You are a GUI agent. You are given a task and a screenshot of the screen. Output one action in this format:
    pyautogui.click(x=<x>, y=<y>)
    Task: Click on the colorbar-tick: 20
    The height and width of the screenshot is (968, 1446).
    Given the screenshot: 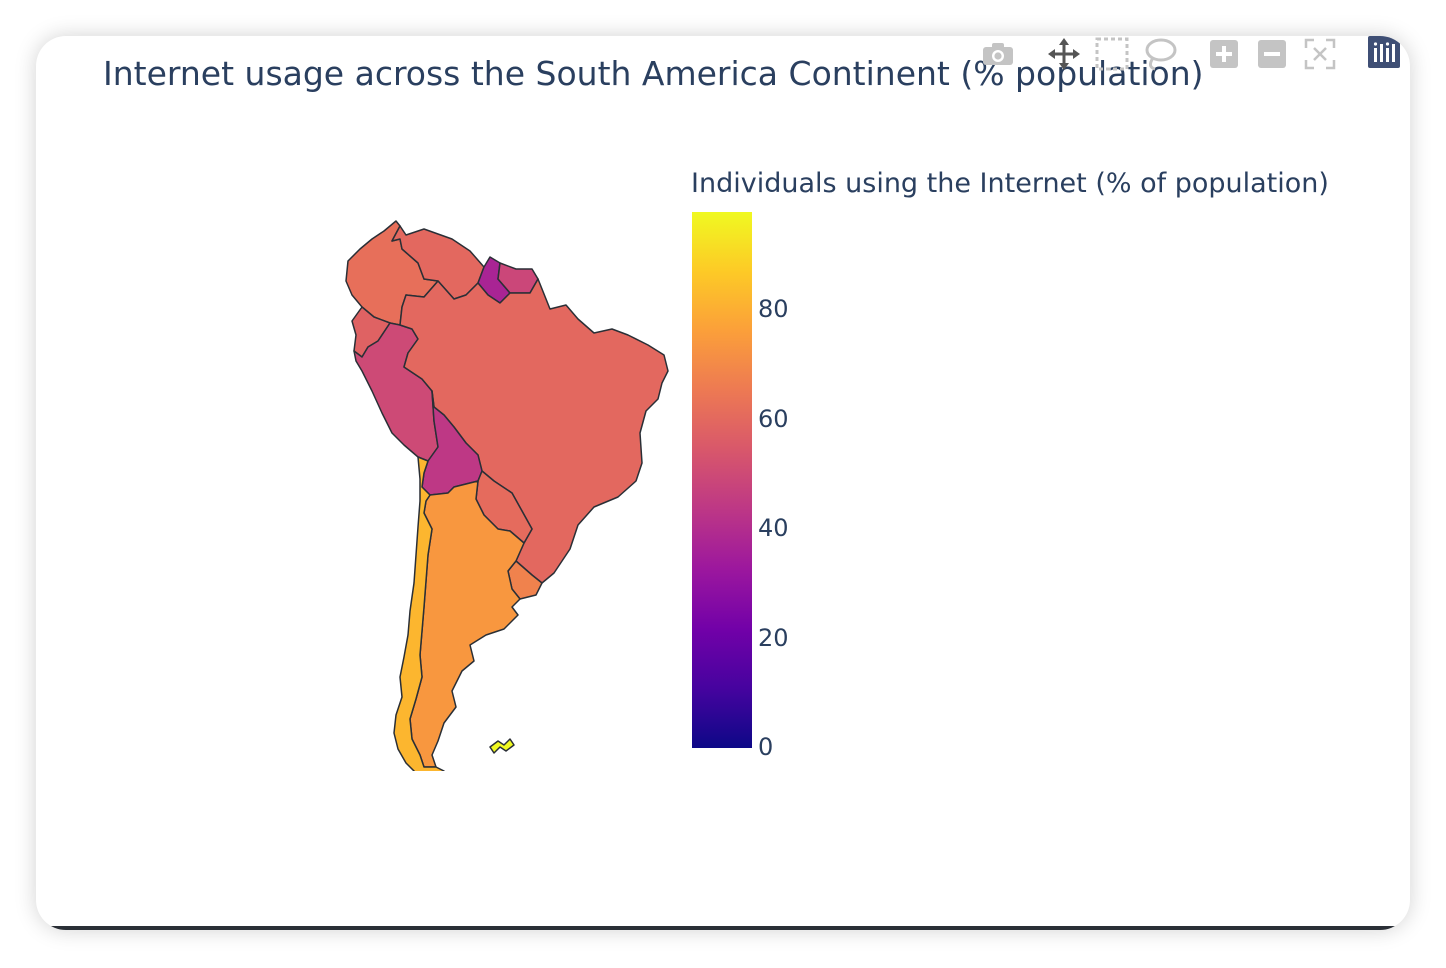 What is the action you would take?
    pyautogui.click(x=773, y=637)
    